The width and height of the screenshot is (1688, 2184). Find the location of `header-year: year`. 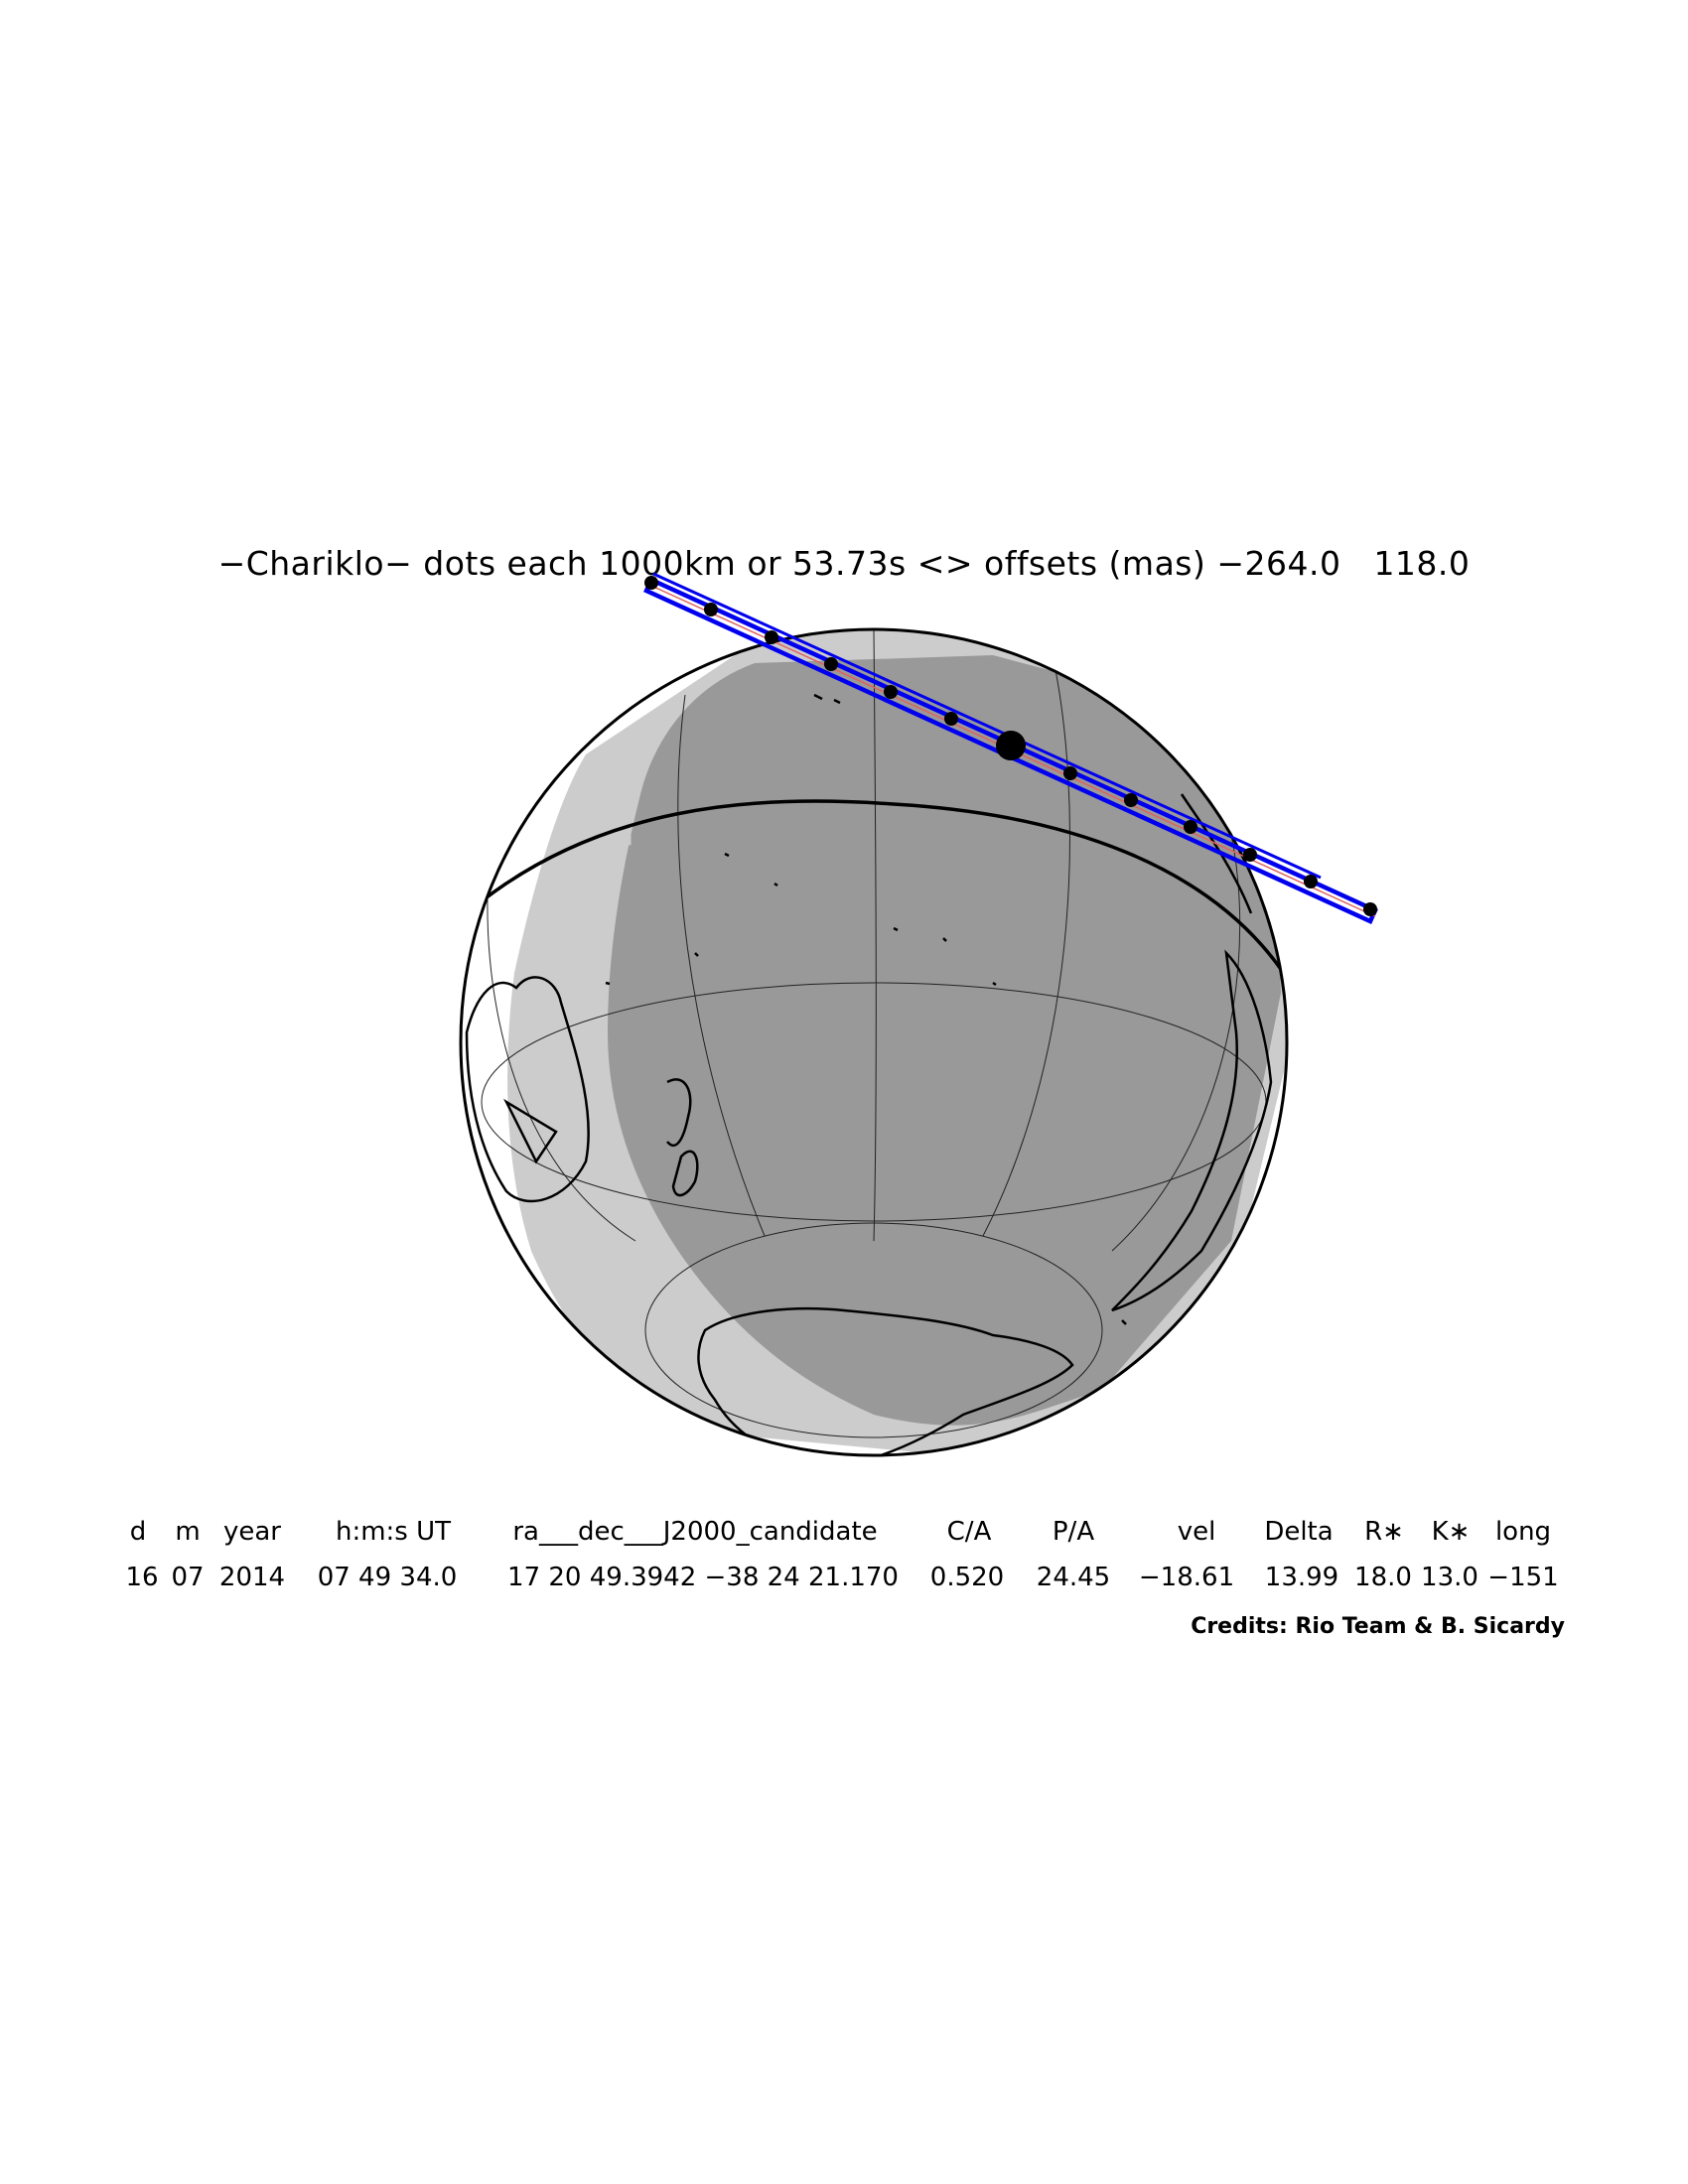

header-year: year is located at coordinates (252, 1532).